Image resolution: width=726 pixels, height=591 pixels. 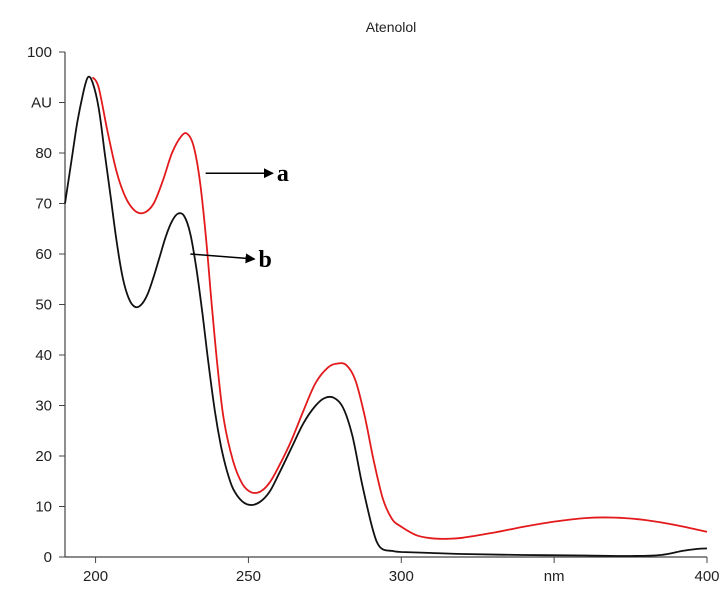 I want to click on x-tick-label: 300, so click(x=401, y=576).